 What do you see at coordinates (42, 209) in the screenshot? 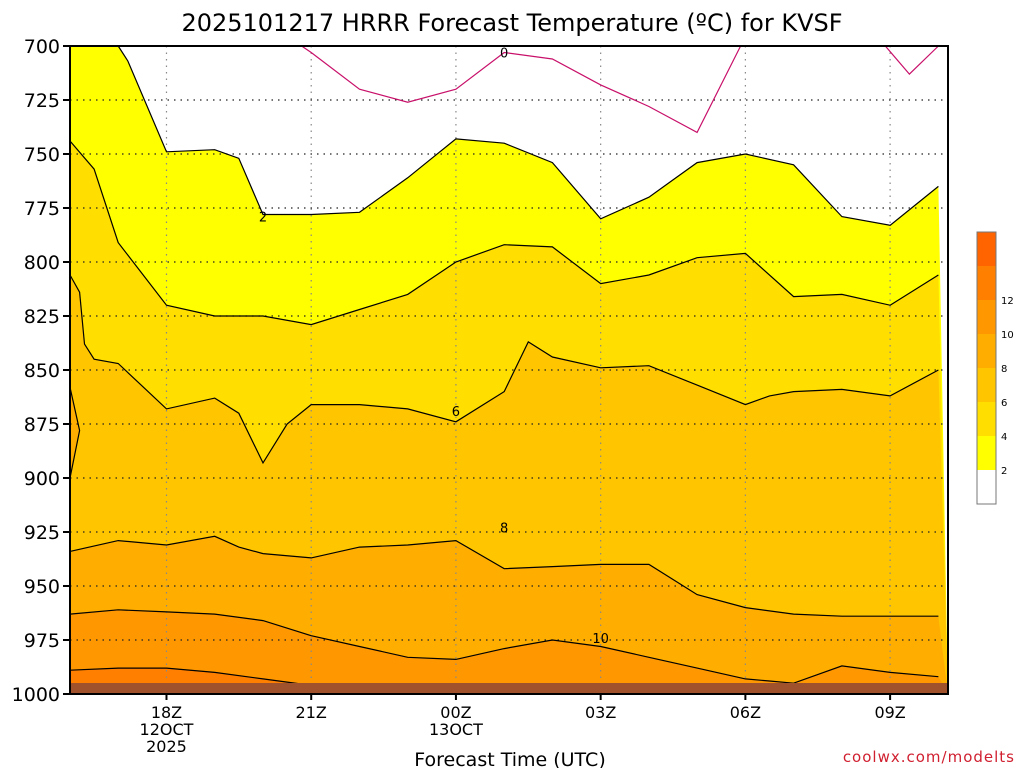
I see `y-tick-label: 775` at bounding box center [42, 209].